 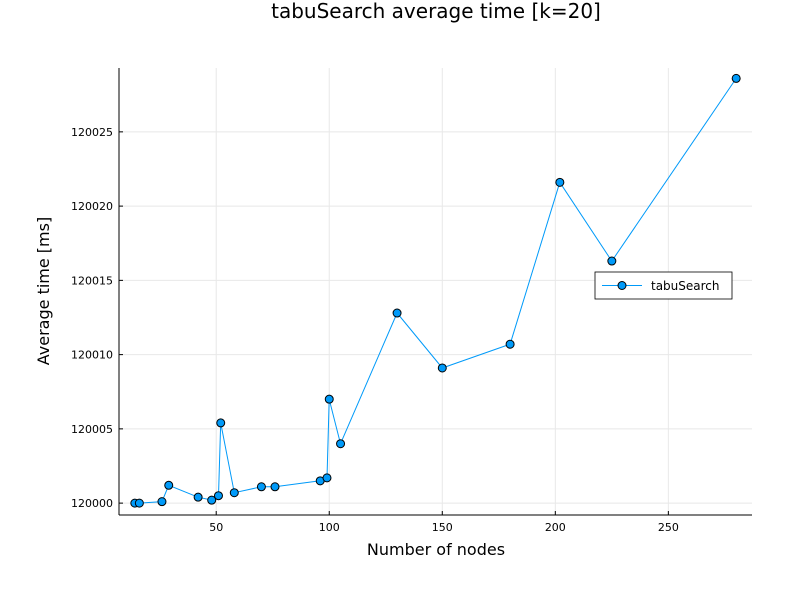 I want to click on y-tick-label: 120025, so click(x=92, y=132).